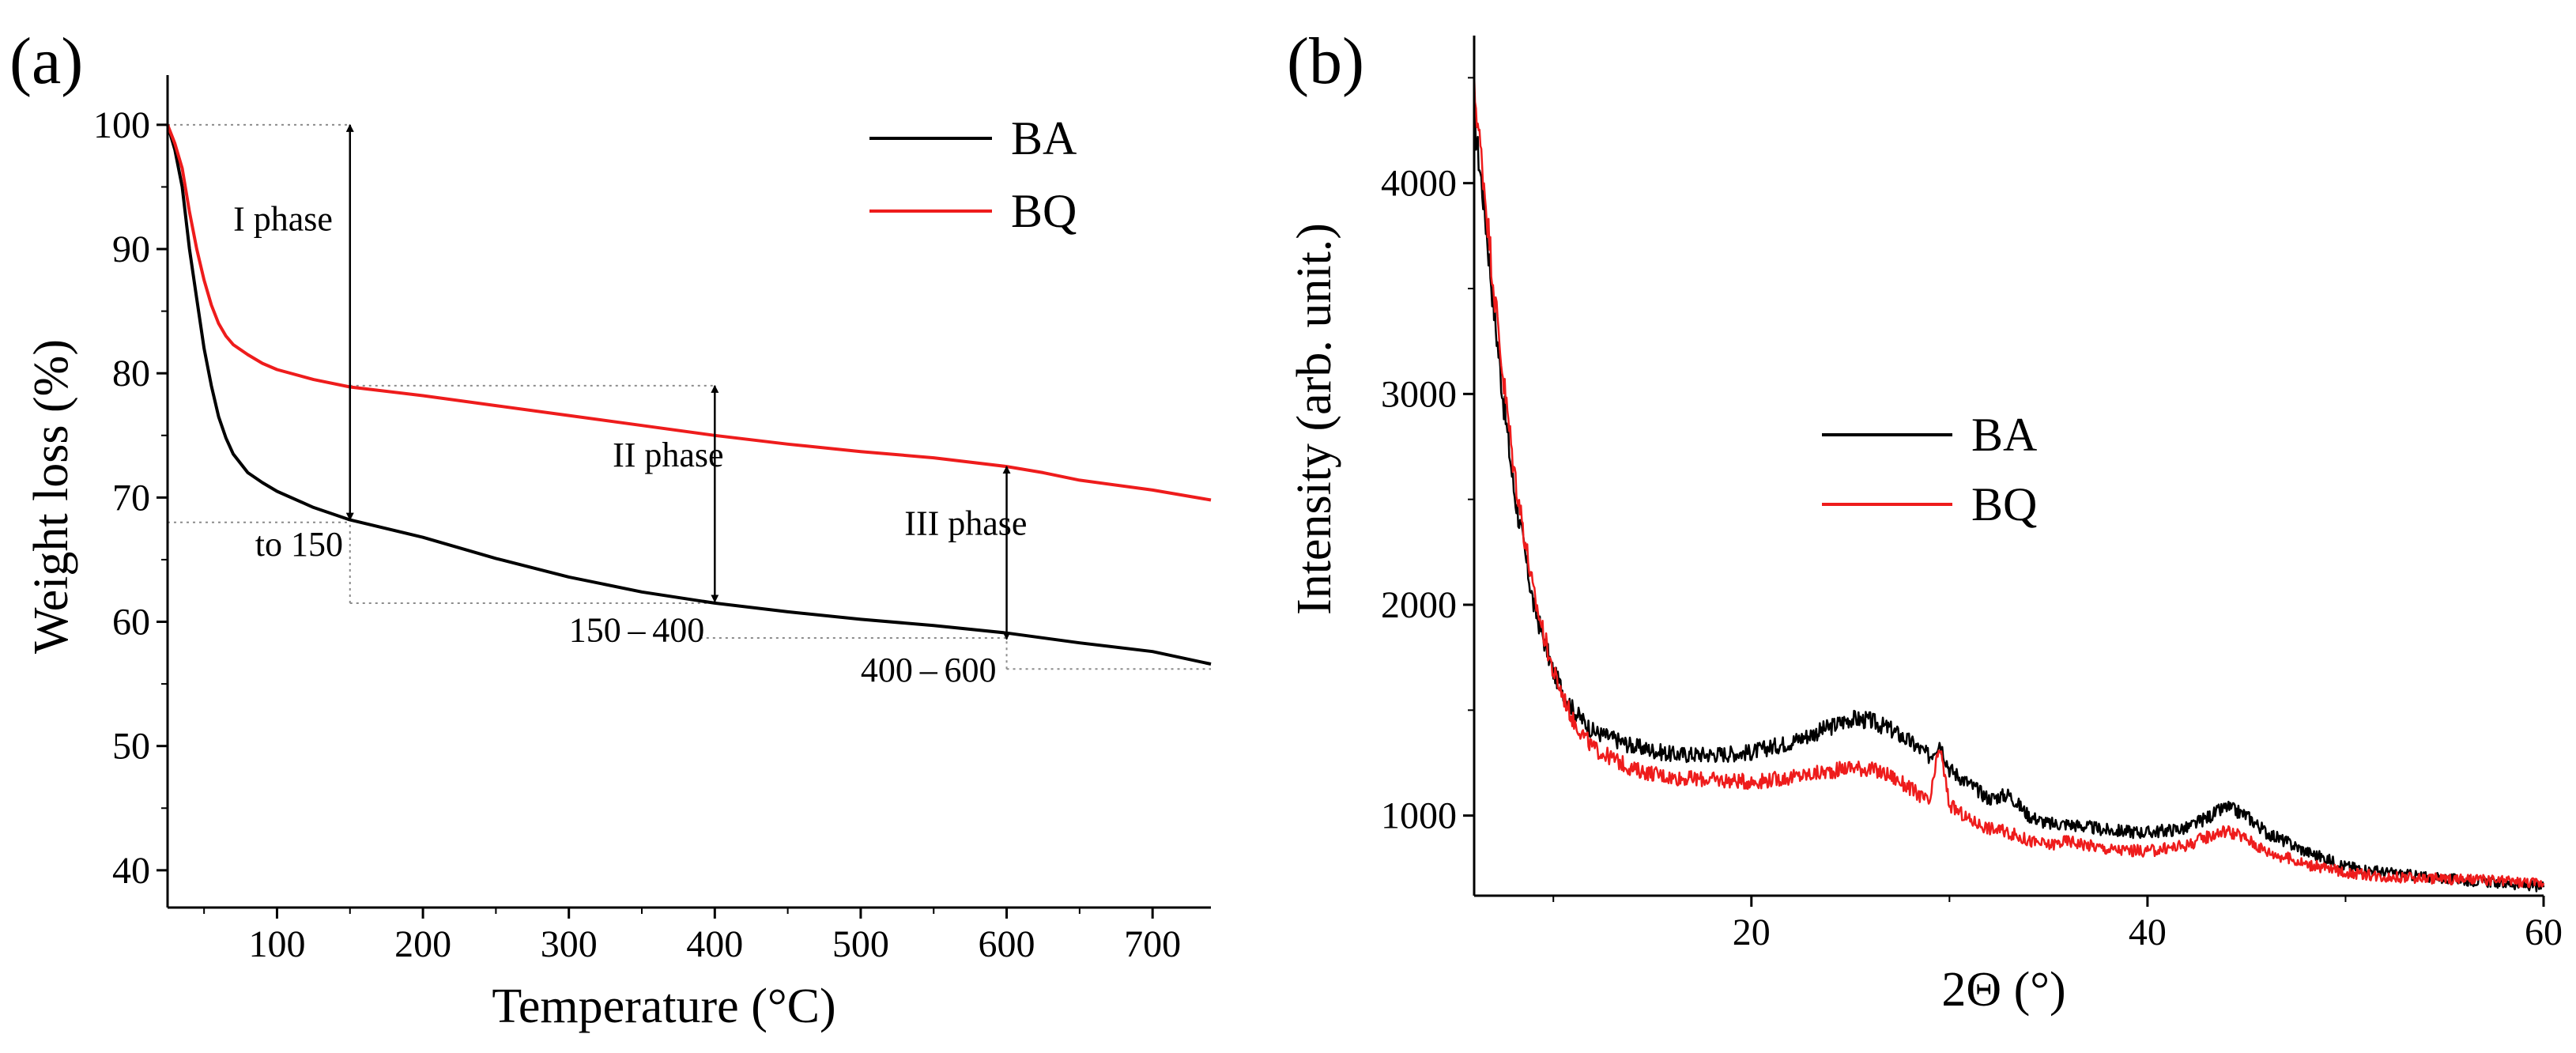 The width and height of the screenshot is (2576, 1053). Describe the element at coordinates (276, 944) in the screenshot. I see `x-tick-label: 100` at that location.